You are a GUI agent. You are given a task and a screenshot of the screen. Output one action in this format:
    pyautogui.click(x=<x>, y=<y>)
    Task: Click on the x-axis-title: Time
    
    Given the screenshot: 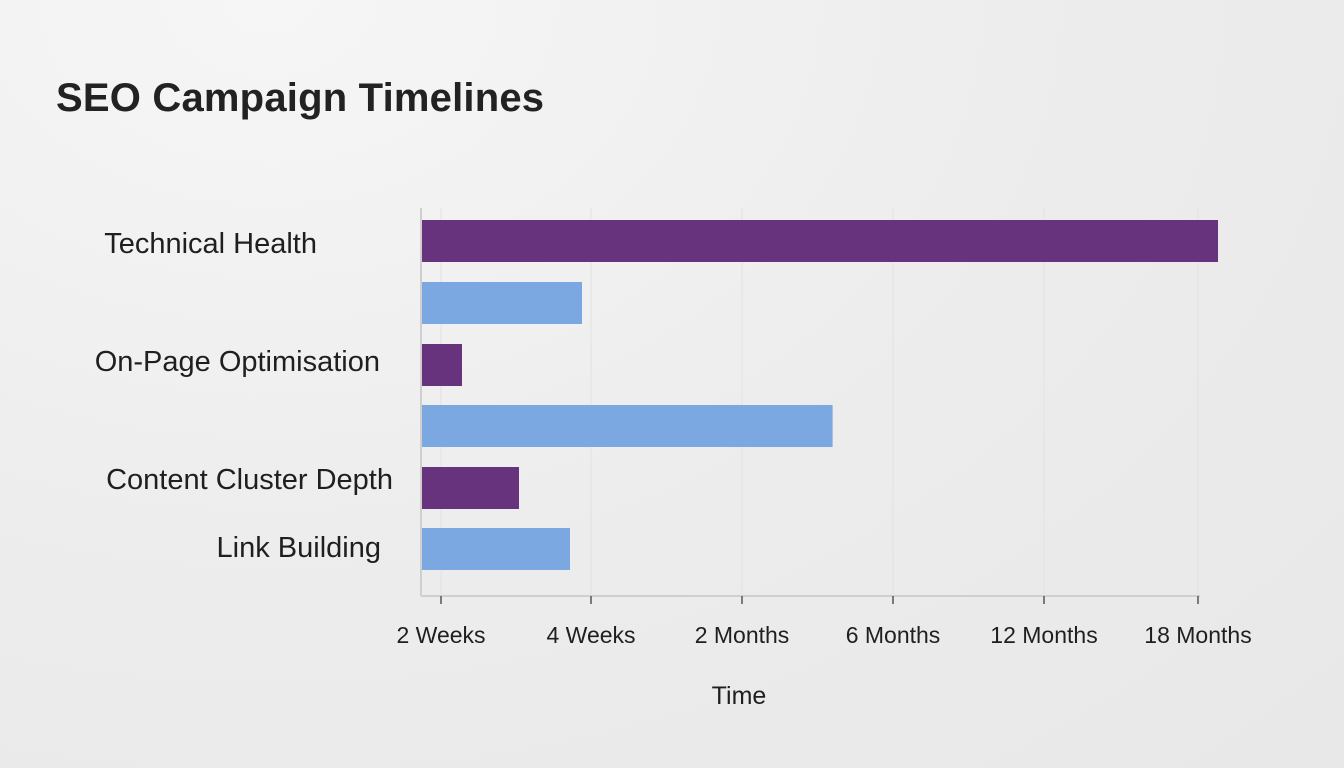 What is the action you would take?
    pyautogui.click(x=739, y=696)
    